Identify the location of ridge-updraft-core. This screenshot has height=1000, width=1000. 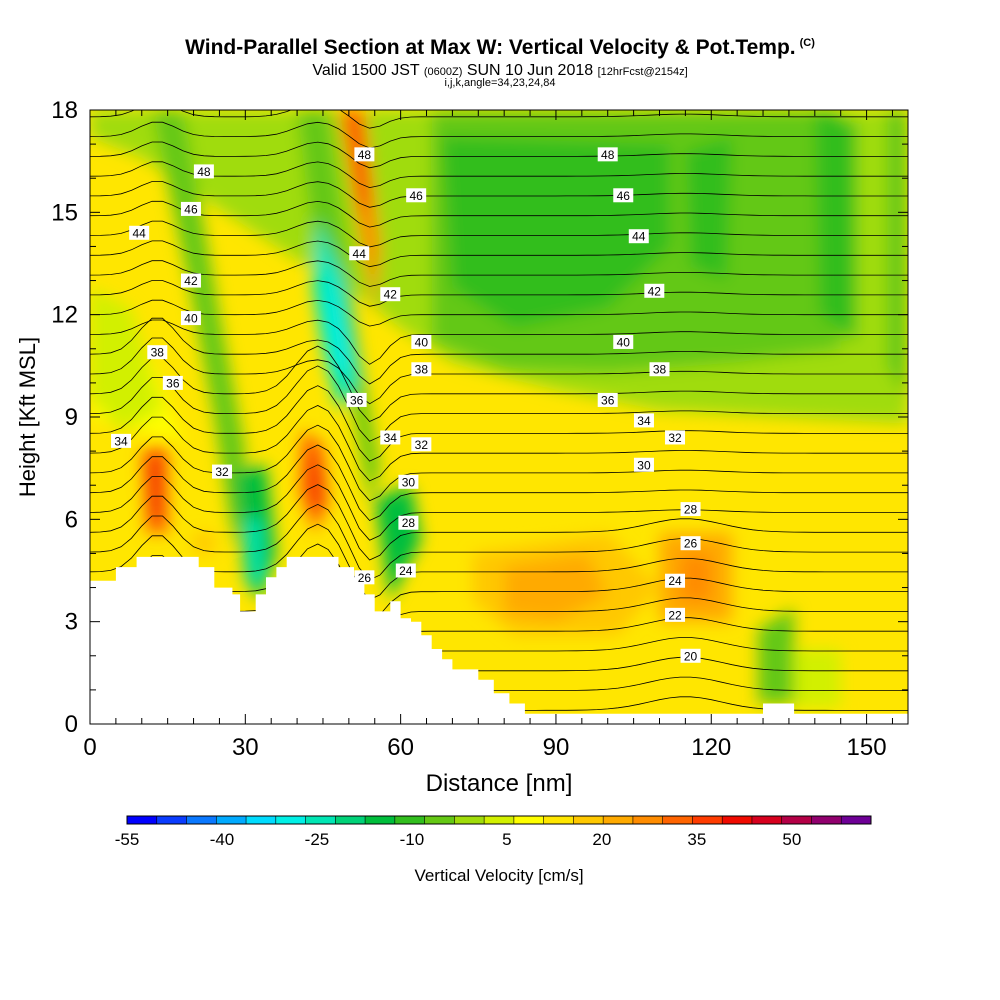
(315, 482).